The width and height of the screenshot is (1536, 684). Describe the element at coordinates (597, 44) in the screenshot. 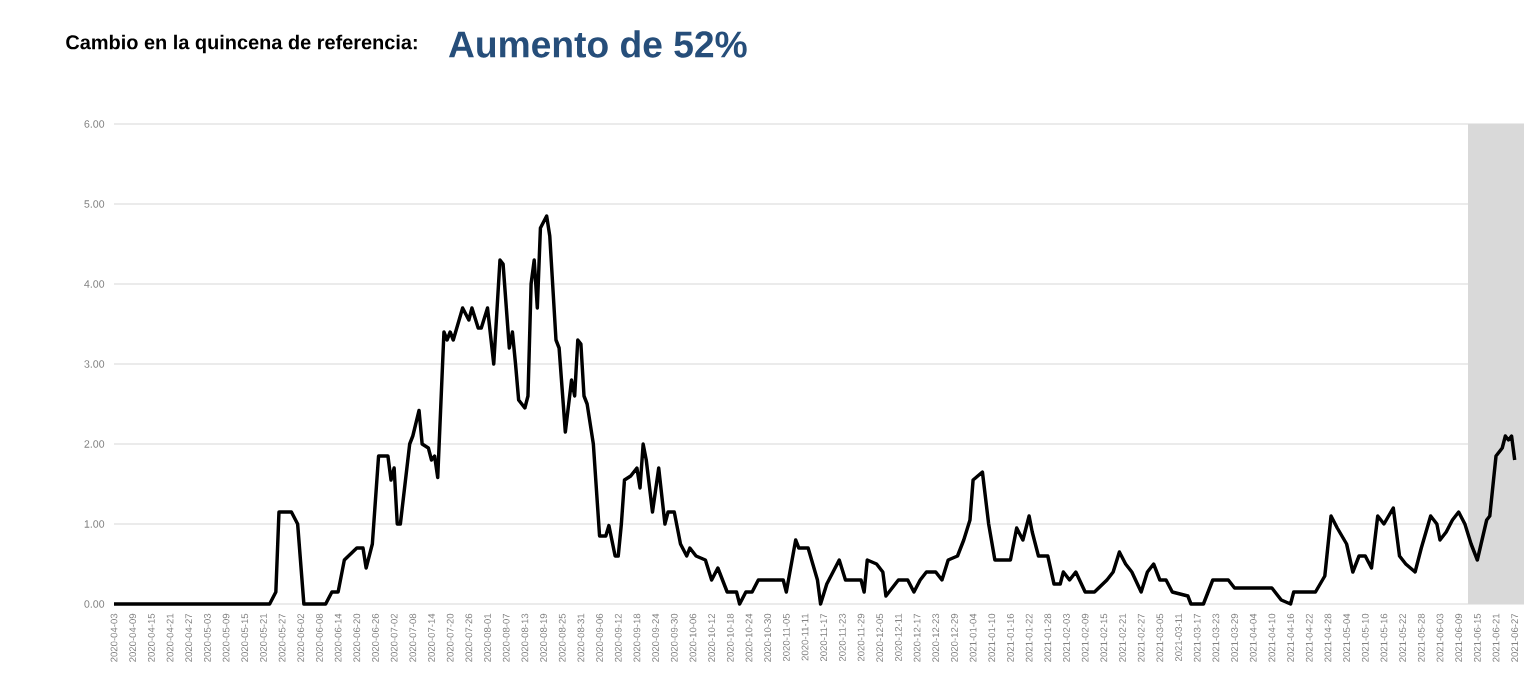

I see `chart-subtitle: Aumento de 52%` at that location.